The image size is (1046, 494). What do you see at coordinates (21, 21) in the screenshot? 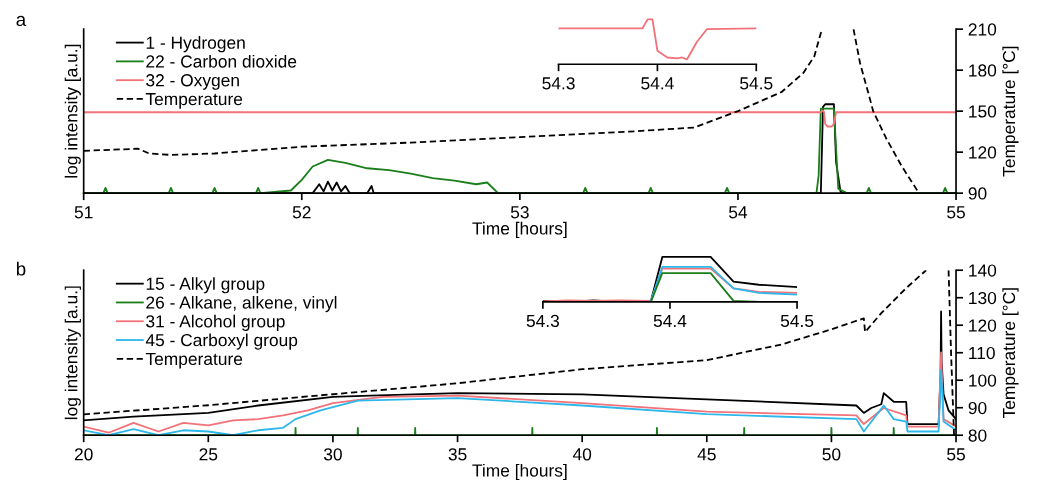
I see `text: a` at bounding box center [21, 21].